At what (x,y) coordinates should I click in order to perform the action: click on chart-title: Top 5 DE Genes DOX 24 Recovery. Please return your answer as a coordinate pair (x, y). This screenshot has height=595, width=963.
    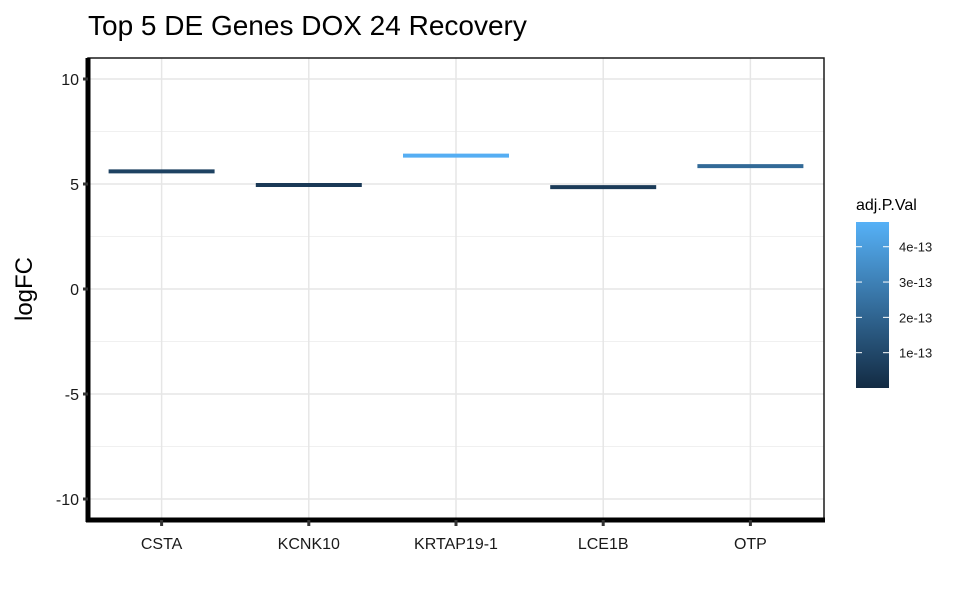
    Looking at the image, I should click on (307, 25).